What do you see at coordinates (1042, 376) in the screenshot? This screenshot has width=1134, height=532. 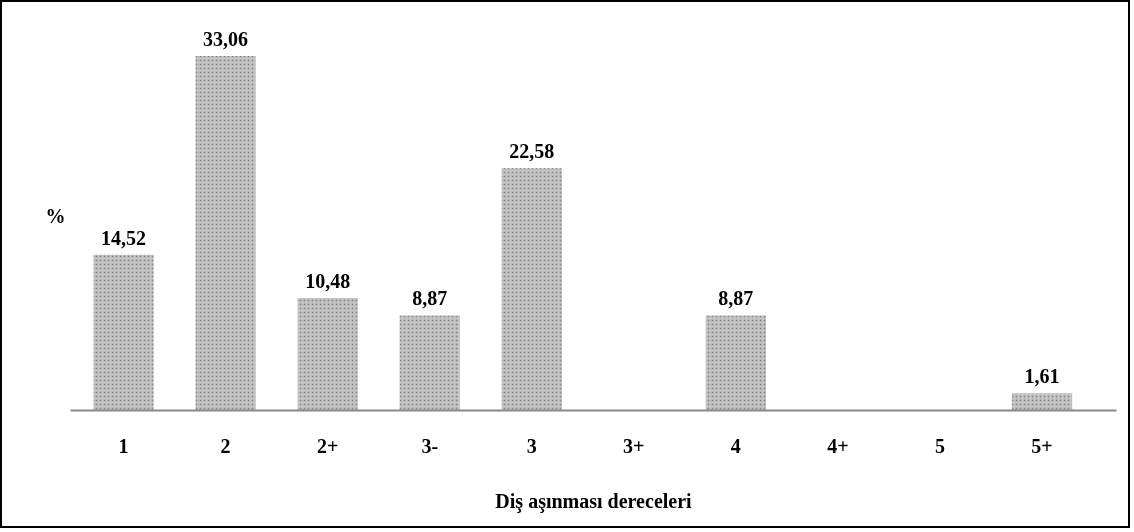 I see `data-label: 1,61` at bounding box center [1042, 376].